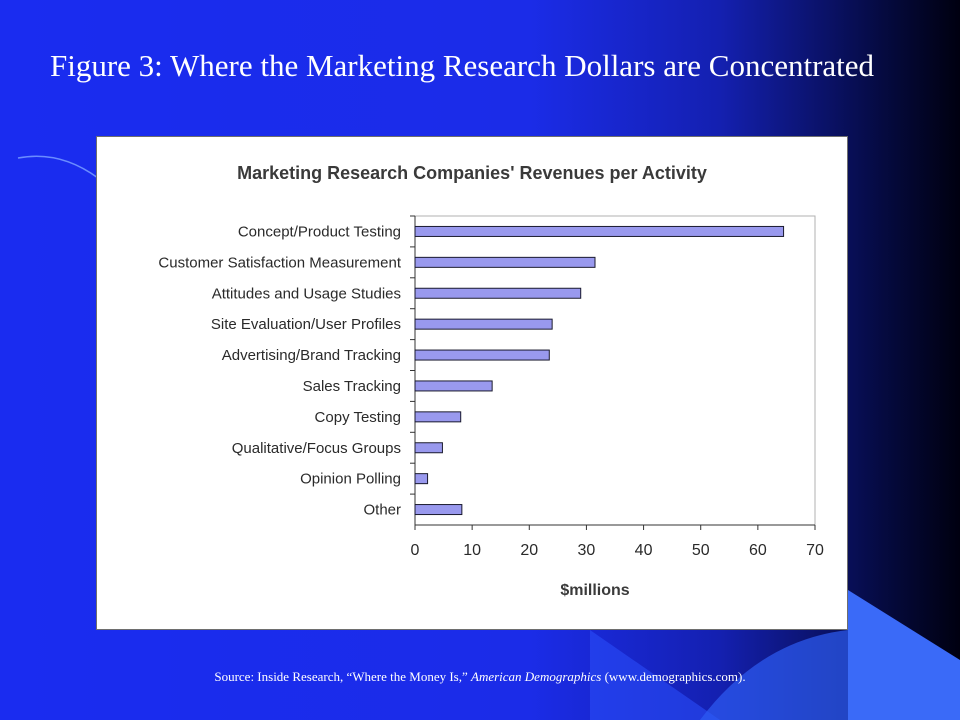  Describe the element at coordinates (673, 676) in the screenshot. I see `source-suffix: (www.demographics.com).` at that location.